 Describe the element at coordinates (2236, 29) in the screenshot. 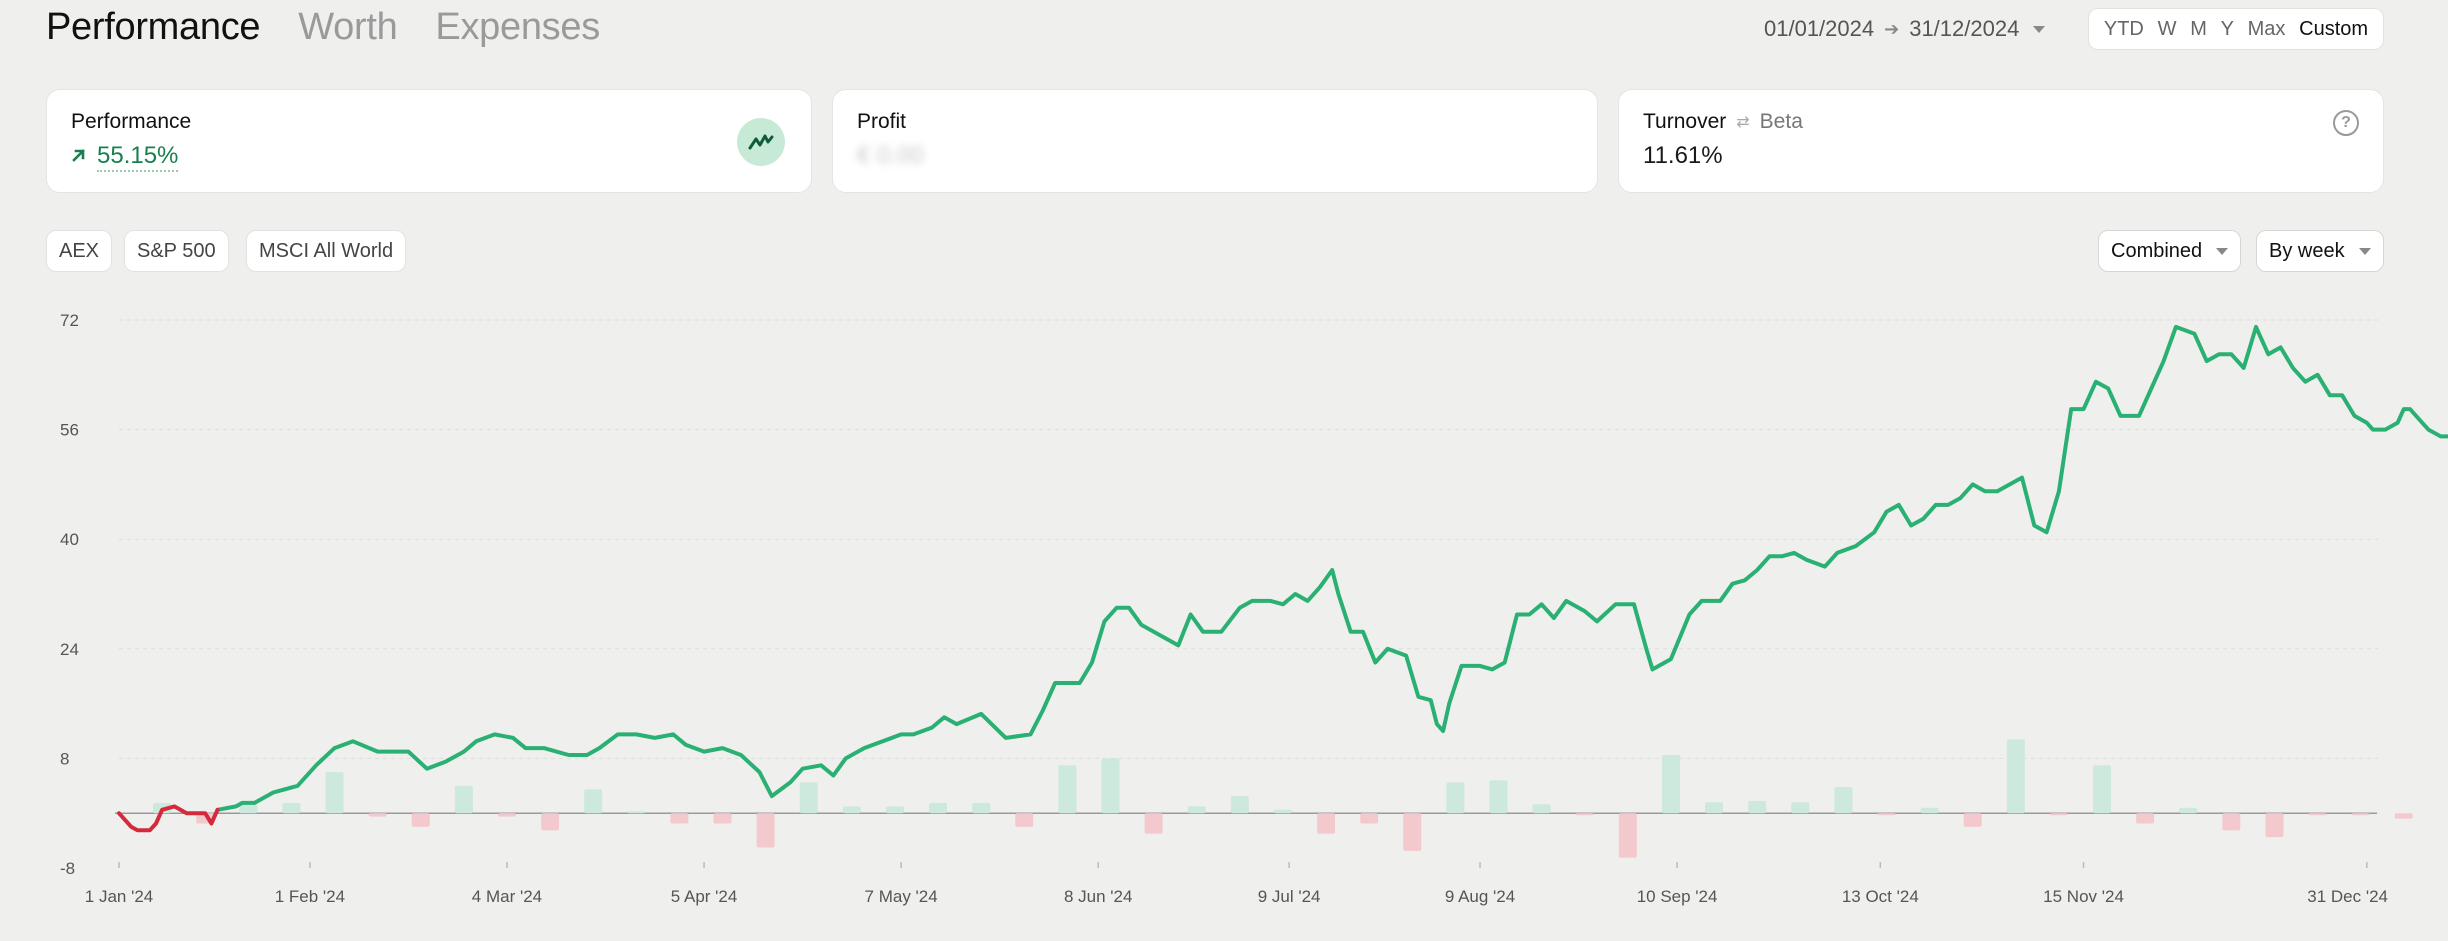

I see `period-selector: YTD W M Y Max Custom` at that location.